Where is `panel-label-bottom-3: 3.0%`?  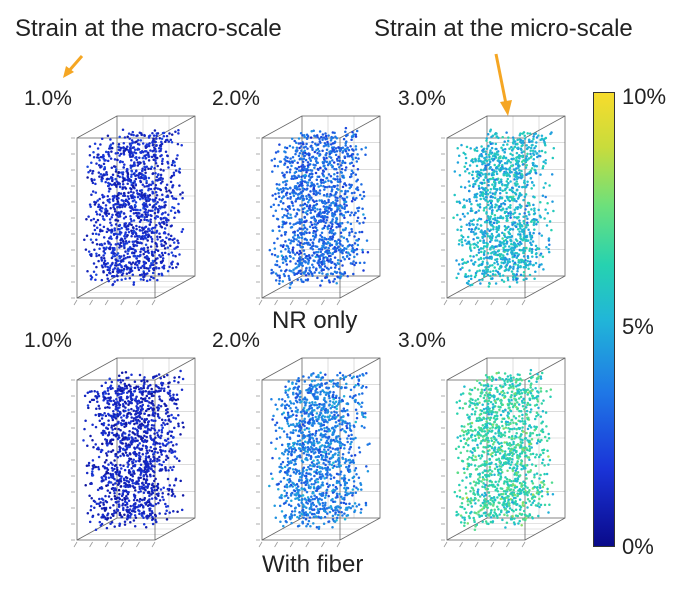
panel-label-bottom-3: 3.0% is located at coordinates (422, 340).